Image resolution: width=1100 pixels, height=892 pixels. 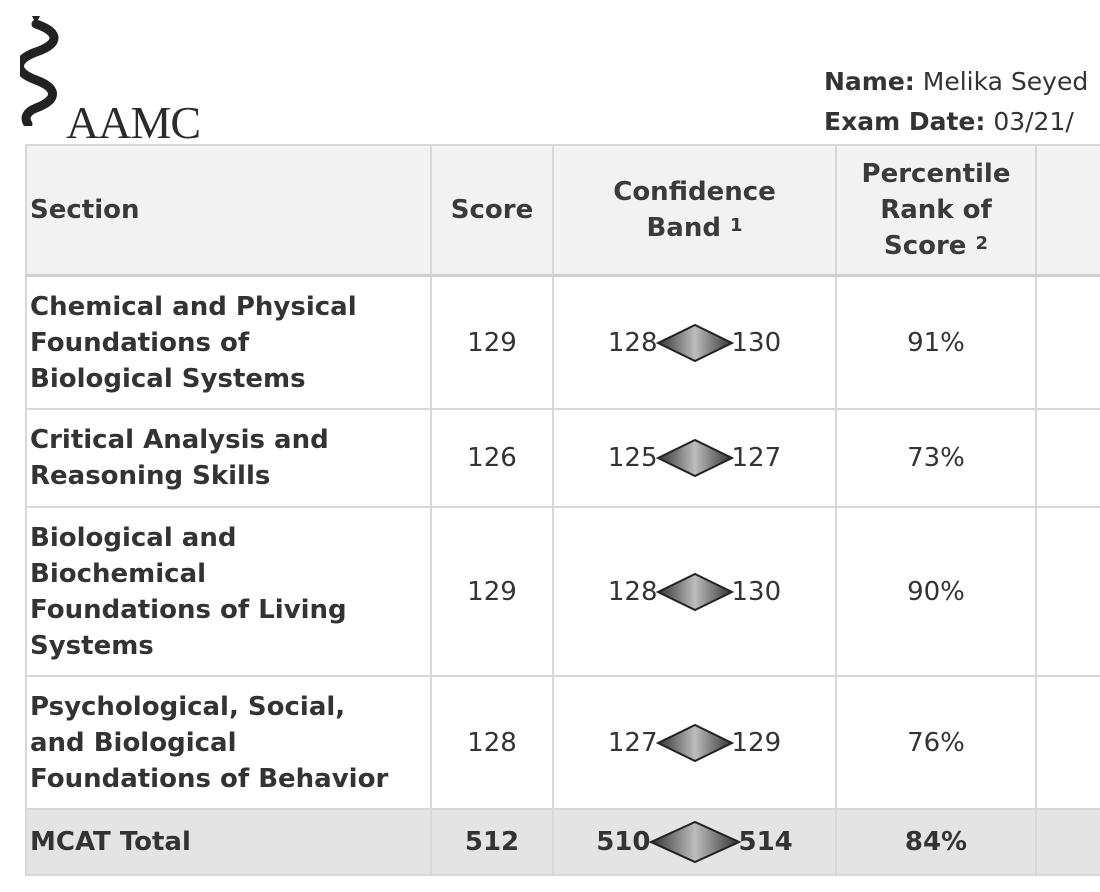 What do you see at coordinates (228, 210) in the screenshot?
I see `column-header-section: Section` at bounding box center [228, 210].